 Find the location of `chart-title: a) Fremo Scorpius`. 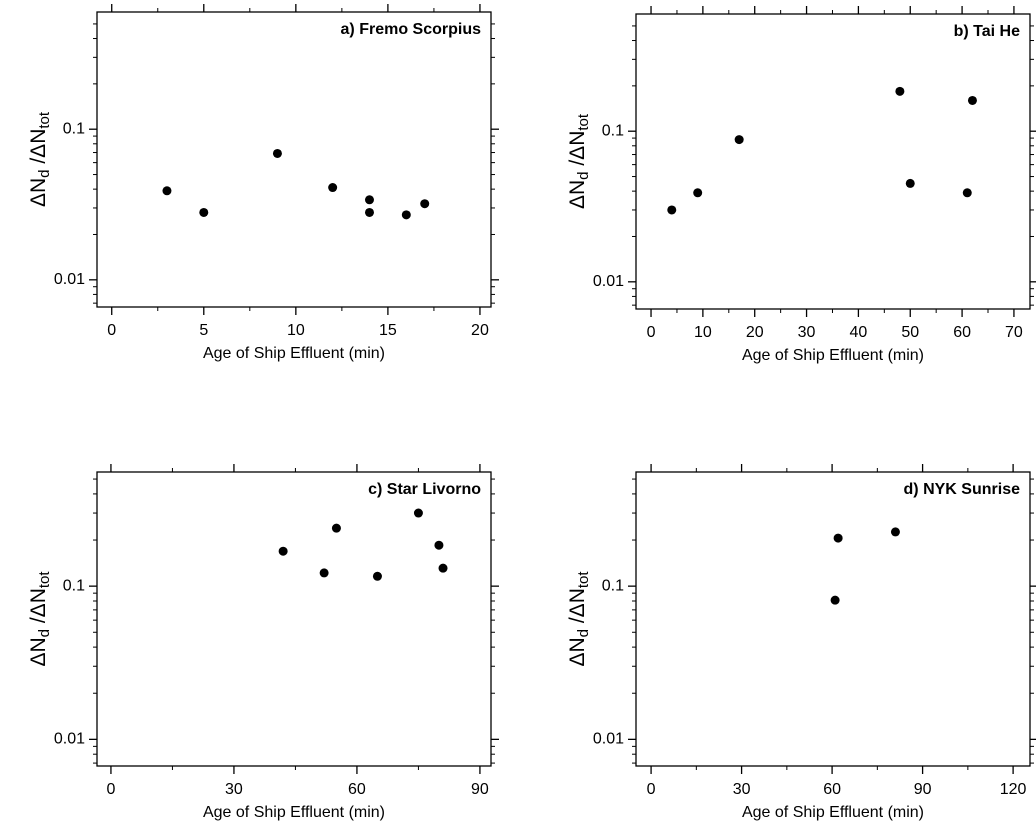

chart-title: a) Fremo Scorpius is located at coordinates (411, 29).